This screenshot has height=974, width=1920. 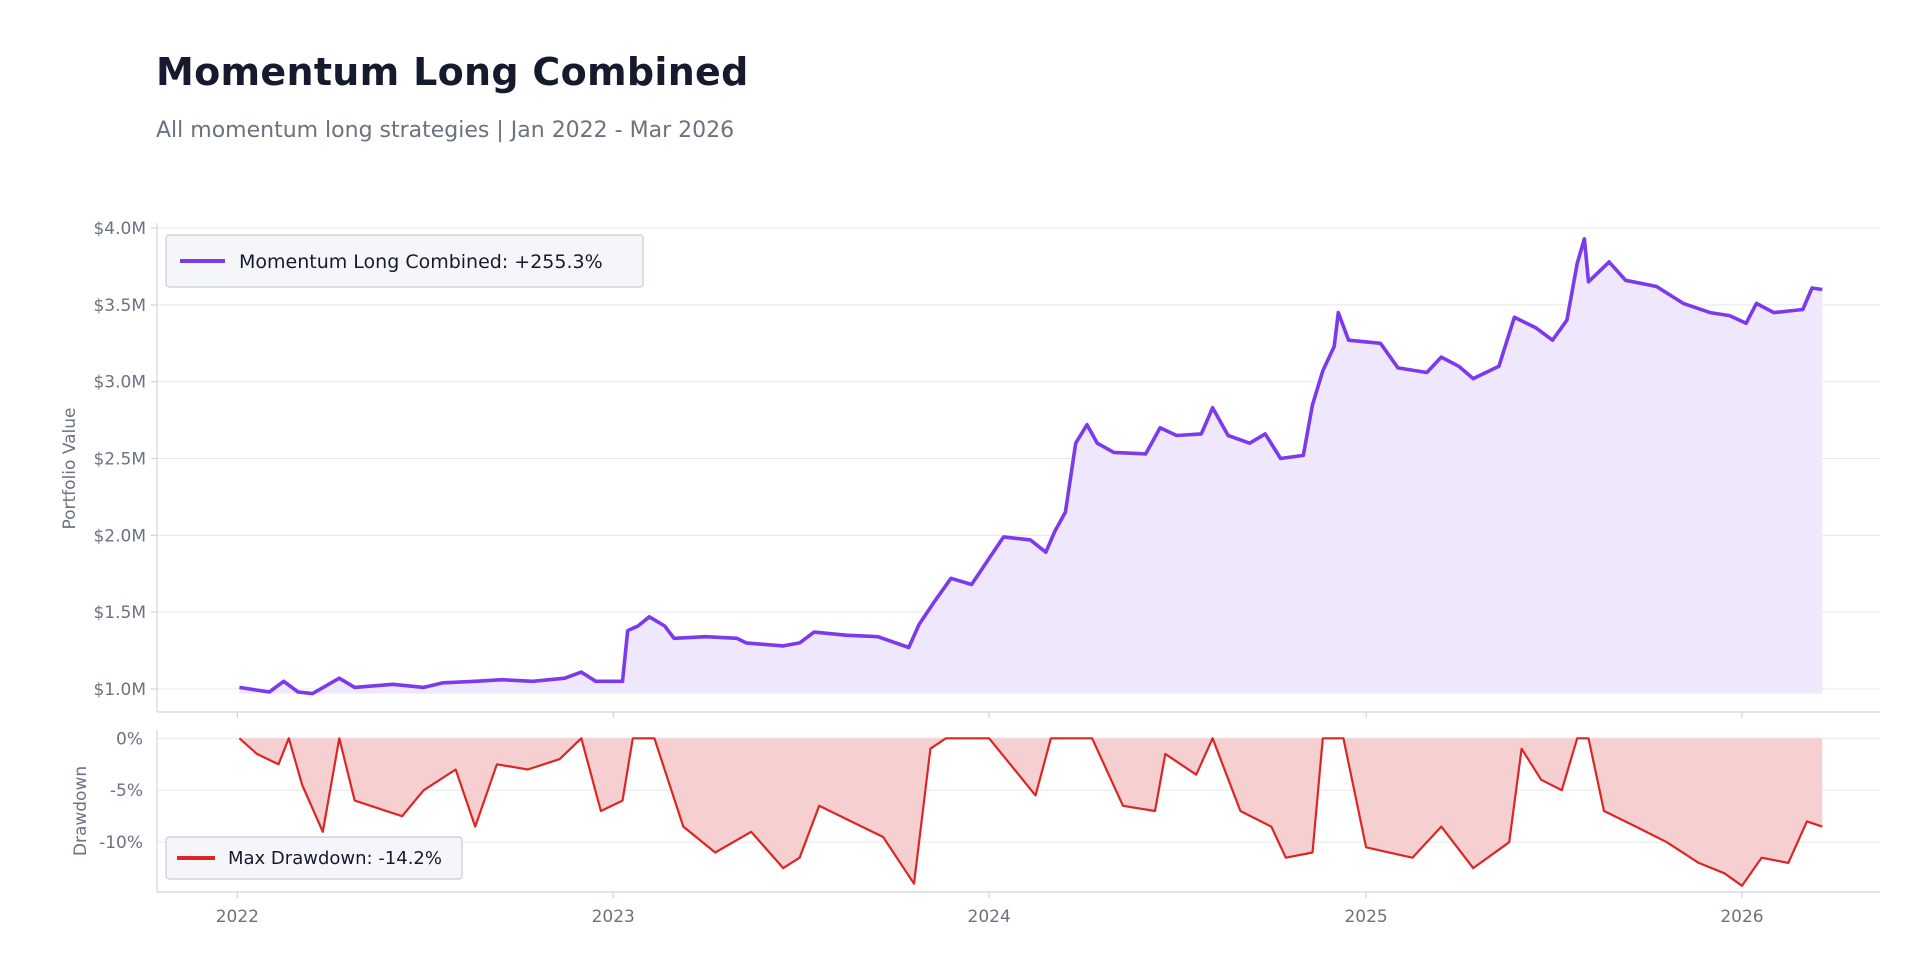 I want to click on portfolio-legend-label: Momentum Long Combined: +255.3%, so click(x=421, y=262).